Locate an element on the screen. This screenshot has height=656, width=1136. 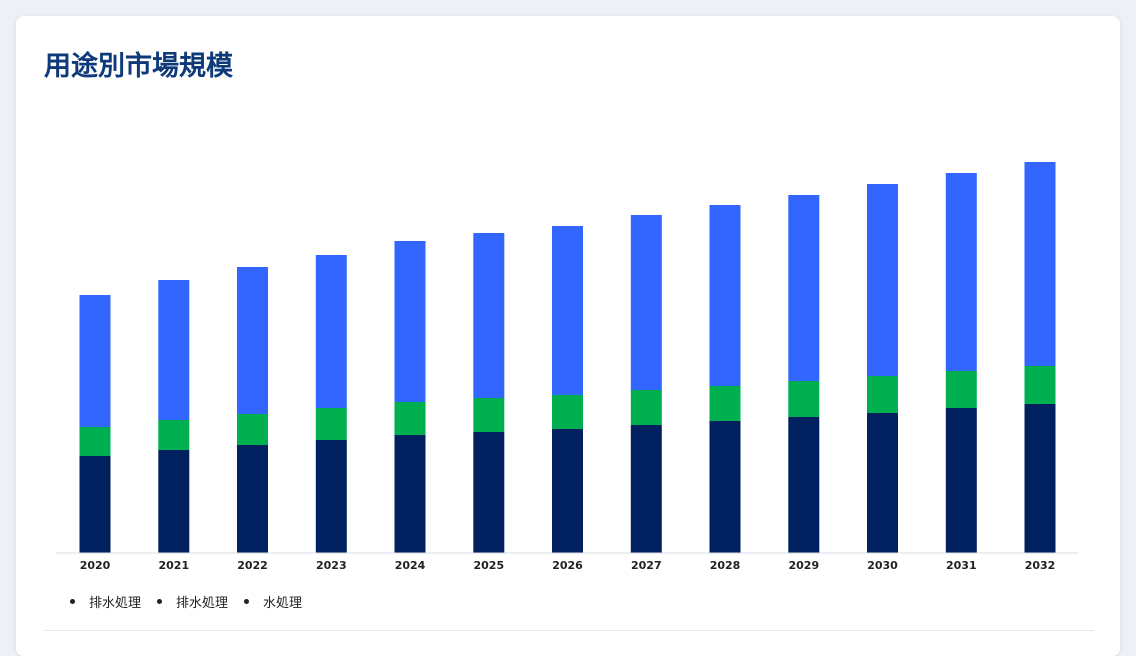
x-tick-label: 2026 is located at coordinates (567, 565).